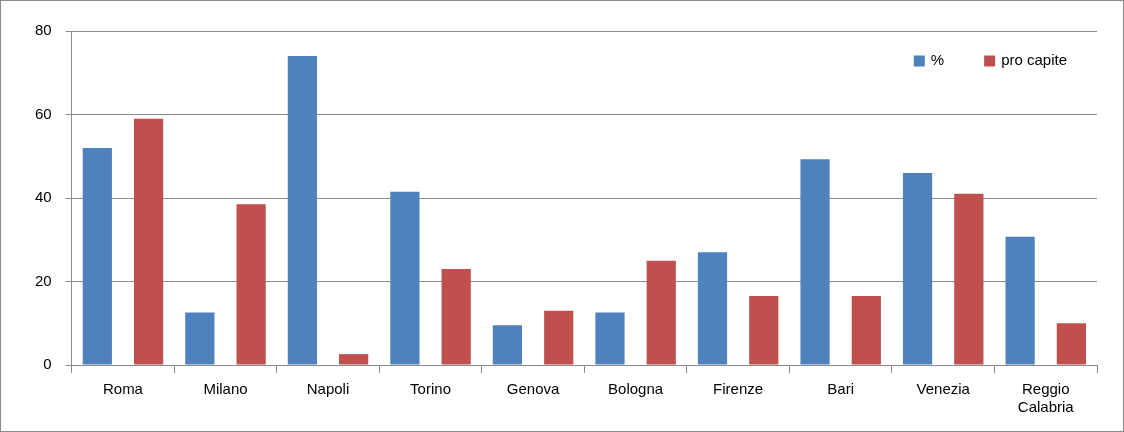 This screenshot has height=432, width=1124. What do you see at coordinates (943, 389) in the screenshot?
I see `x-tick-label: Venezia` at bounding box center [943, 389].